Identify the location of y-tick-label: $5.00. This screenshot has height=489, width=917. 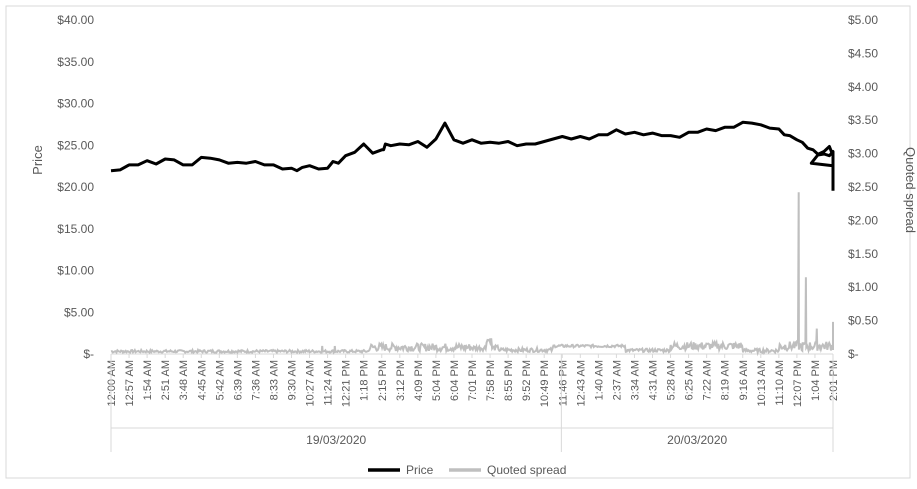
(79, 312).